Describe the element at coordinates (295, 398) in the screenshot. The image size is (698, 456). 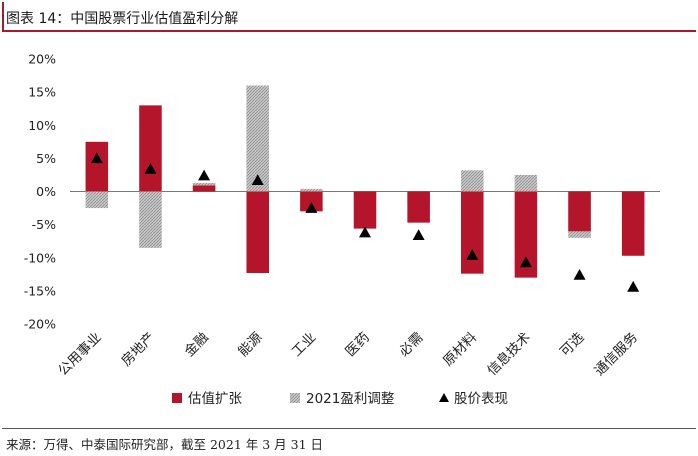
I see `legend-swatch-earnings` at that location.